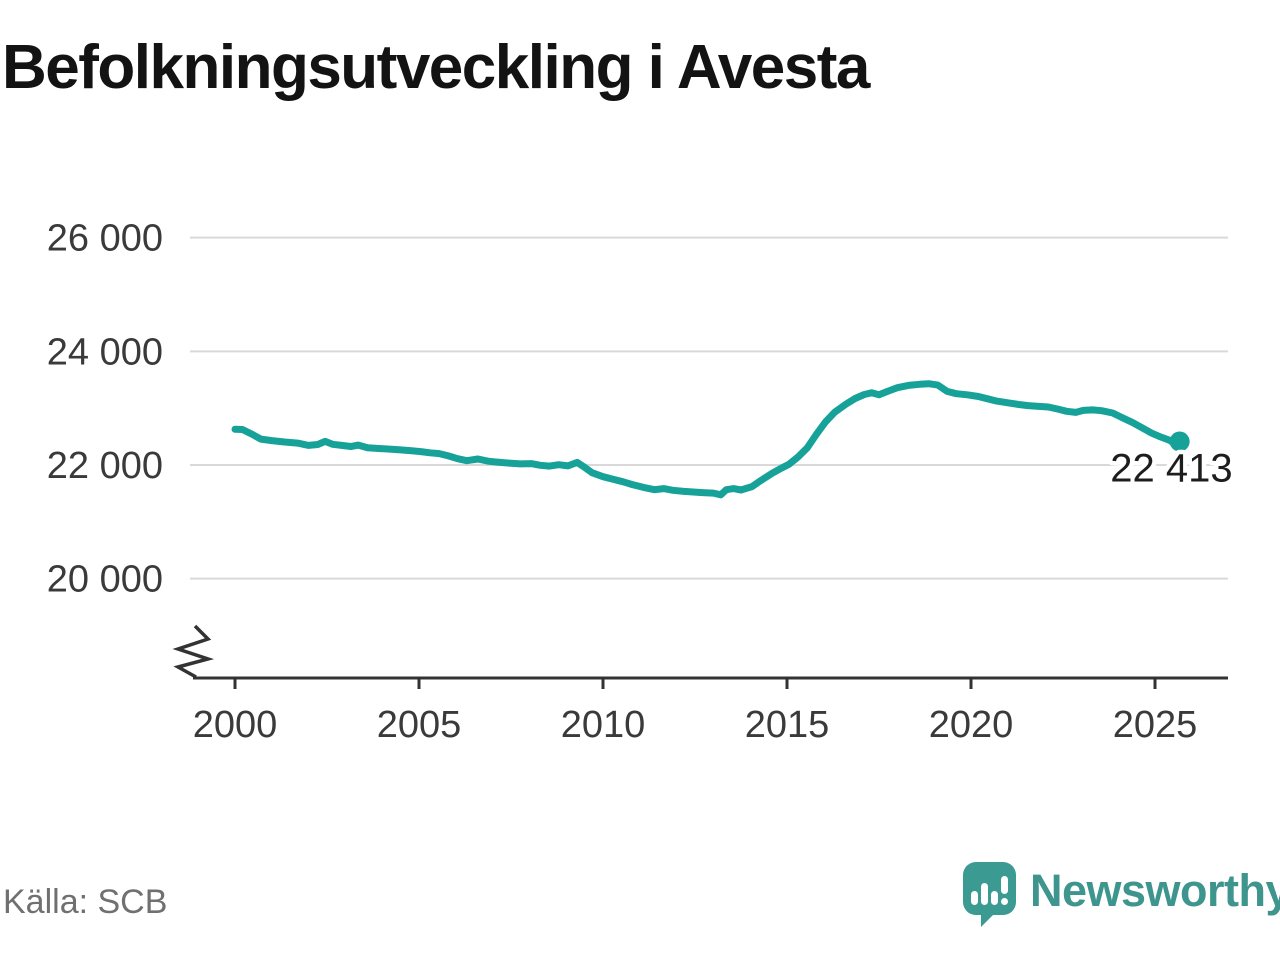  Describe the element at coordinates (419, 725) in the screenshot. I see `x-tick-label: 2005` at that location.